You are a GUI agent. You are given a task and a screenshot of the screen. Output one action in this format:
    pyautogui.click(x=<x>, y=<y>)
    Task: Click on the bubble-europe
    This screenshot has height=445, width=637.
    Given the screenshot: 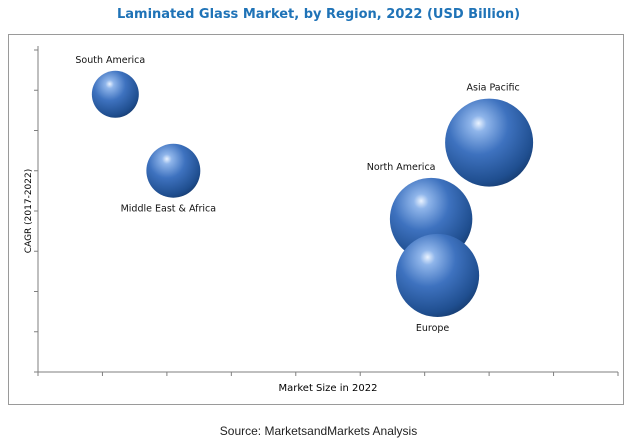 What is the action you would take?
    pyautogui.click(x=437, y=275)
    